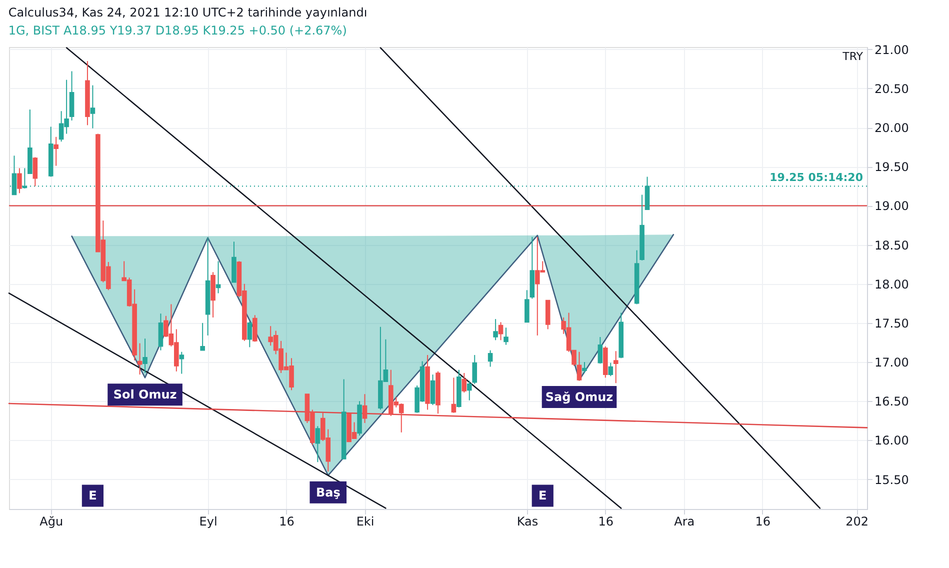 This screenshot has height=568, width=949. What do you see at coordinates (891, 245) in the screenshot?
I see `y-tick-label: 18.50` at bounding box center [891, 245].